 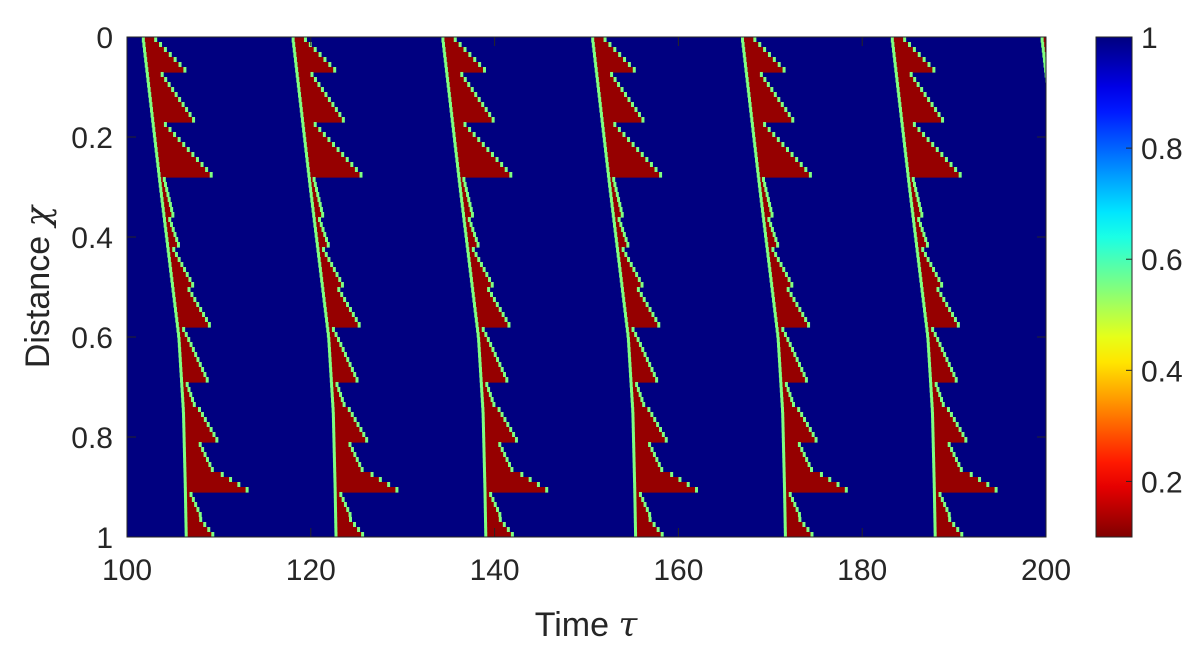 What do you see at coordinates (1154, 260) in the screenshot?
I see `colorbar-axis: 0.20.40.60.81` at bounding box center [1154, 260].